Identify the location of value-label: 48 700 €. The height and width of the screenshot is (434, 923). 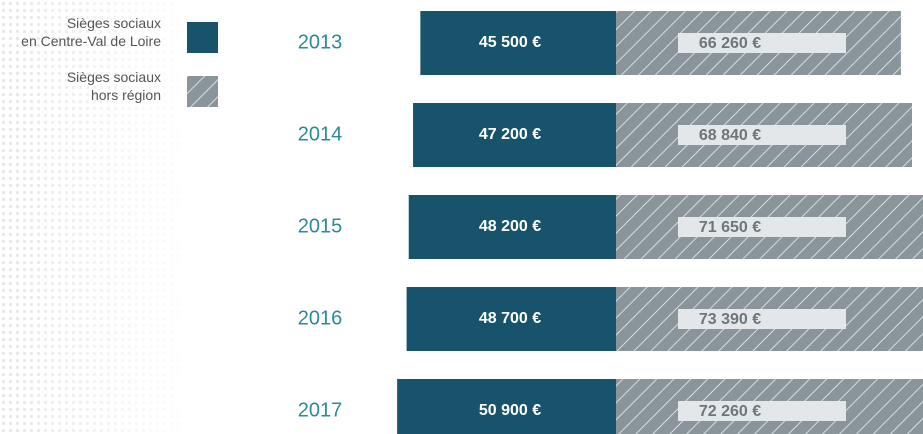
(510, 318).